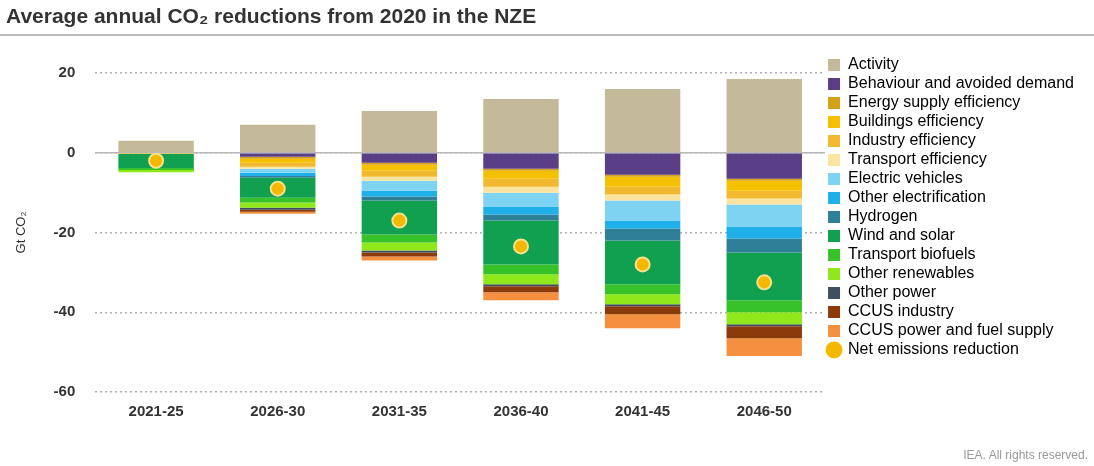 The width and height of the screenshot is (1094, 466). Describe the element at coordinates (934, 102) in the screenshot. I see `legend-label: Energy supply efficiency` at that location.